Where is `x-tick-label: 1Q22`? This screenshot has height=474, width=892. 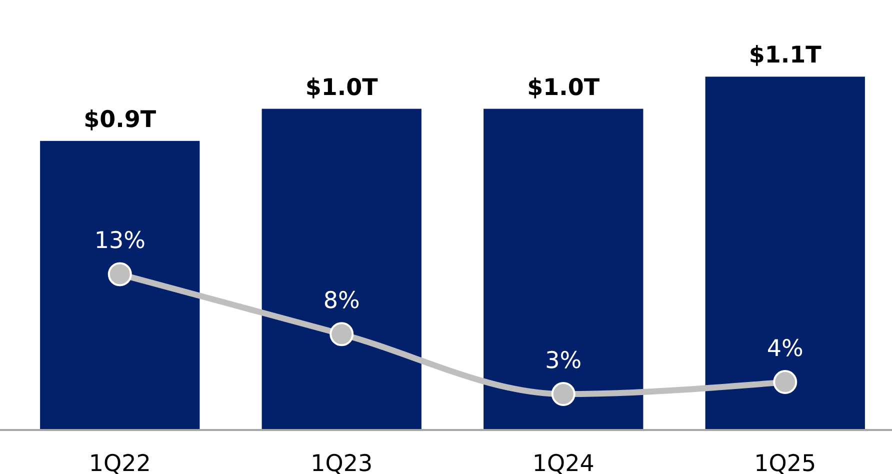
x-tick-label: 1Q22 is located at coordinates (119, 462).